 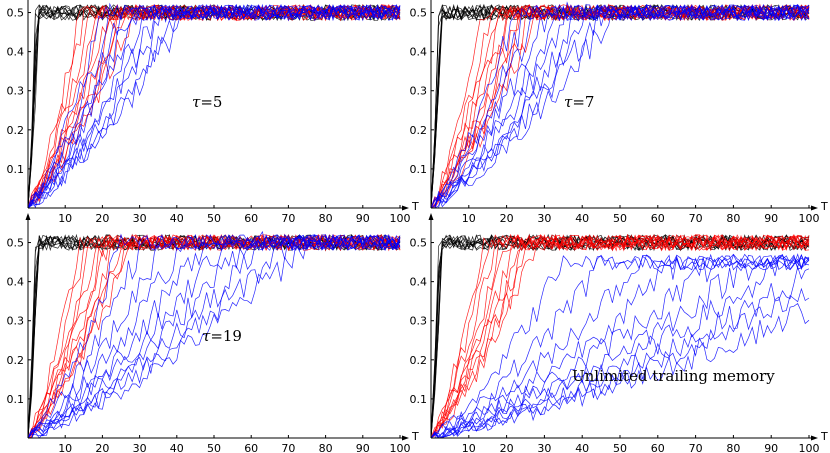 I want to click on panel-annotation: τ=7, so click(x=579, y=102).